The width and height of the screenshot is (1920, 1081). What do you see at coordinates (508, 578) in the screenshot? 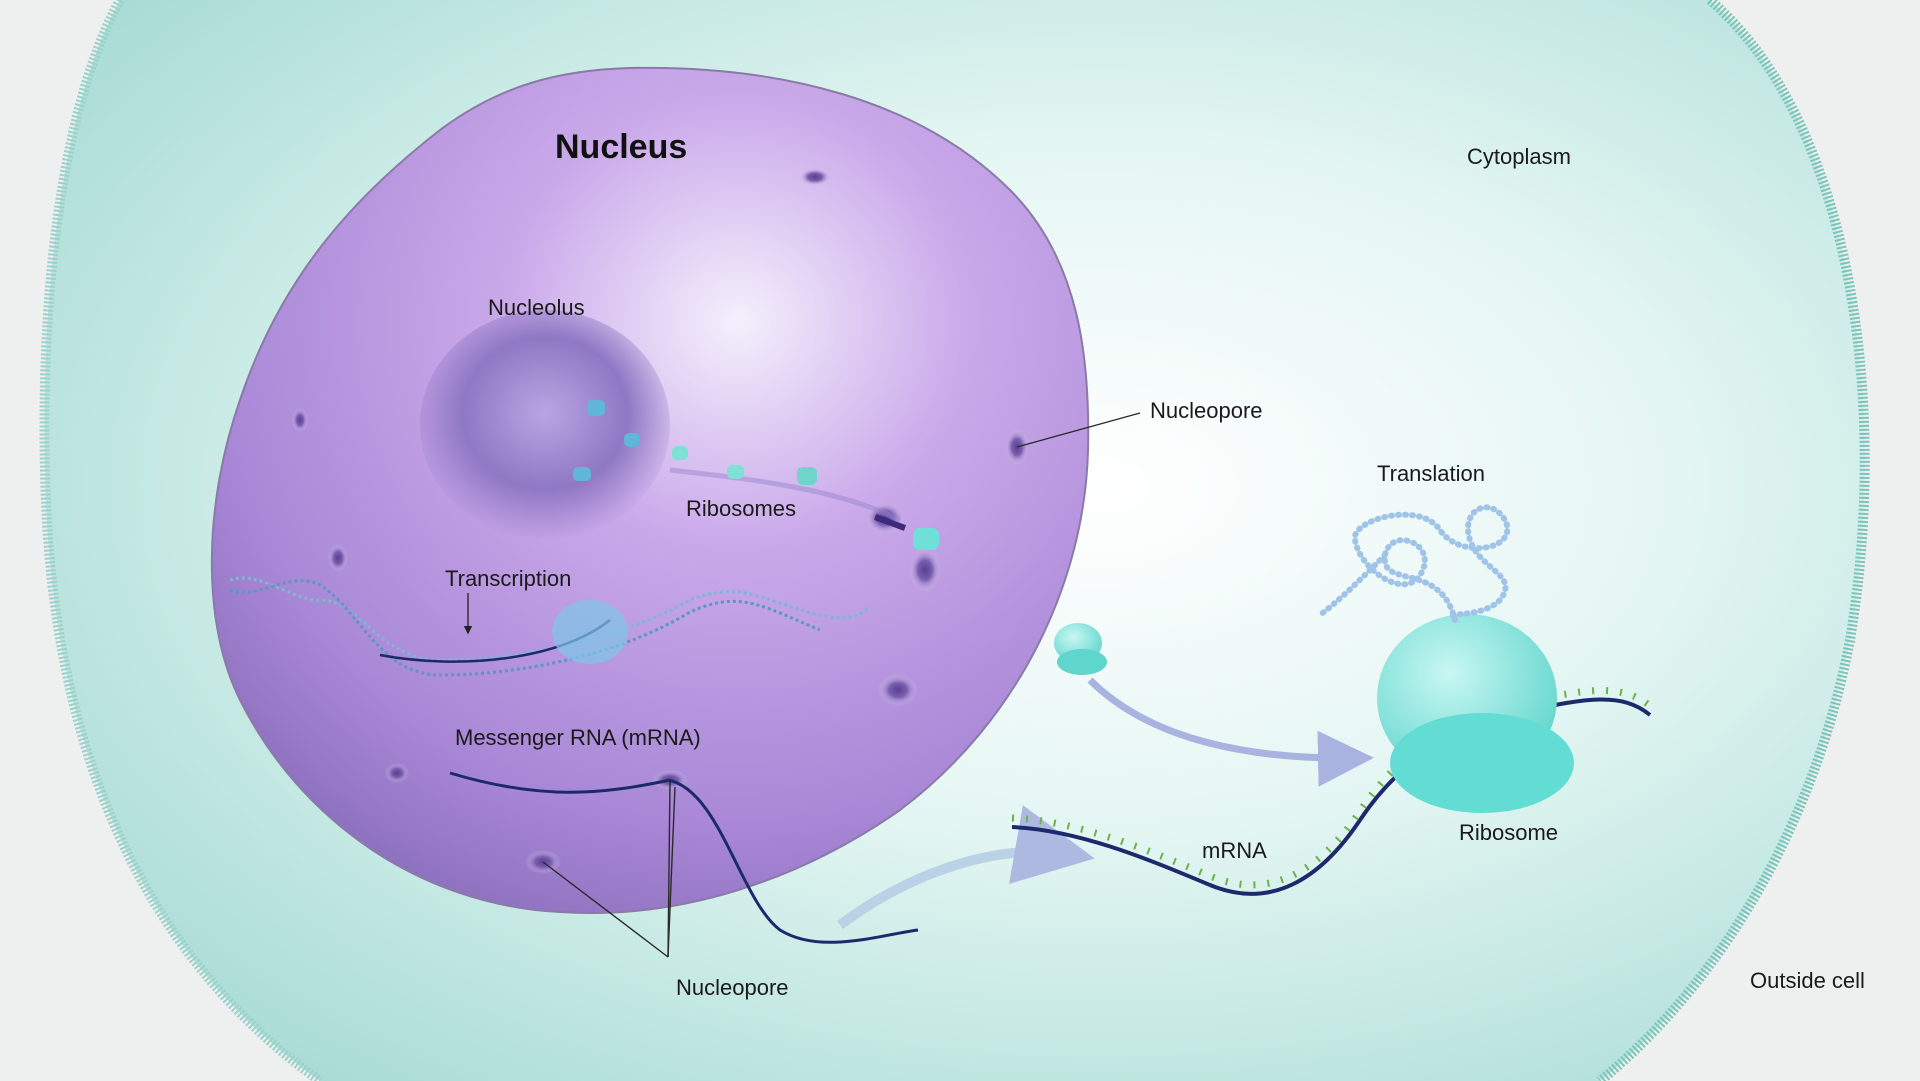
I see `label-transcription: Transcription` at bounding box center [508, 578].